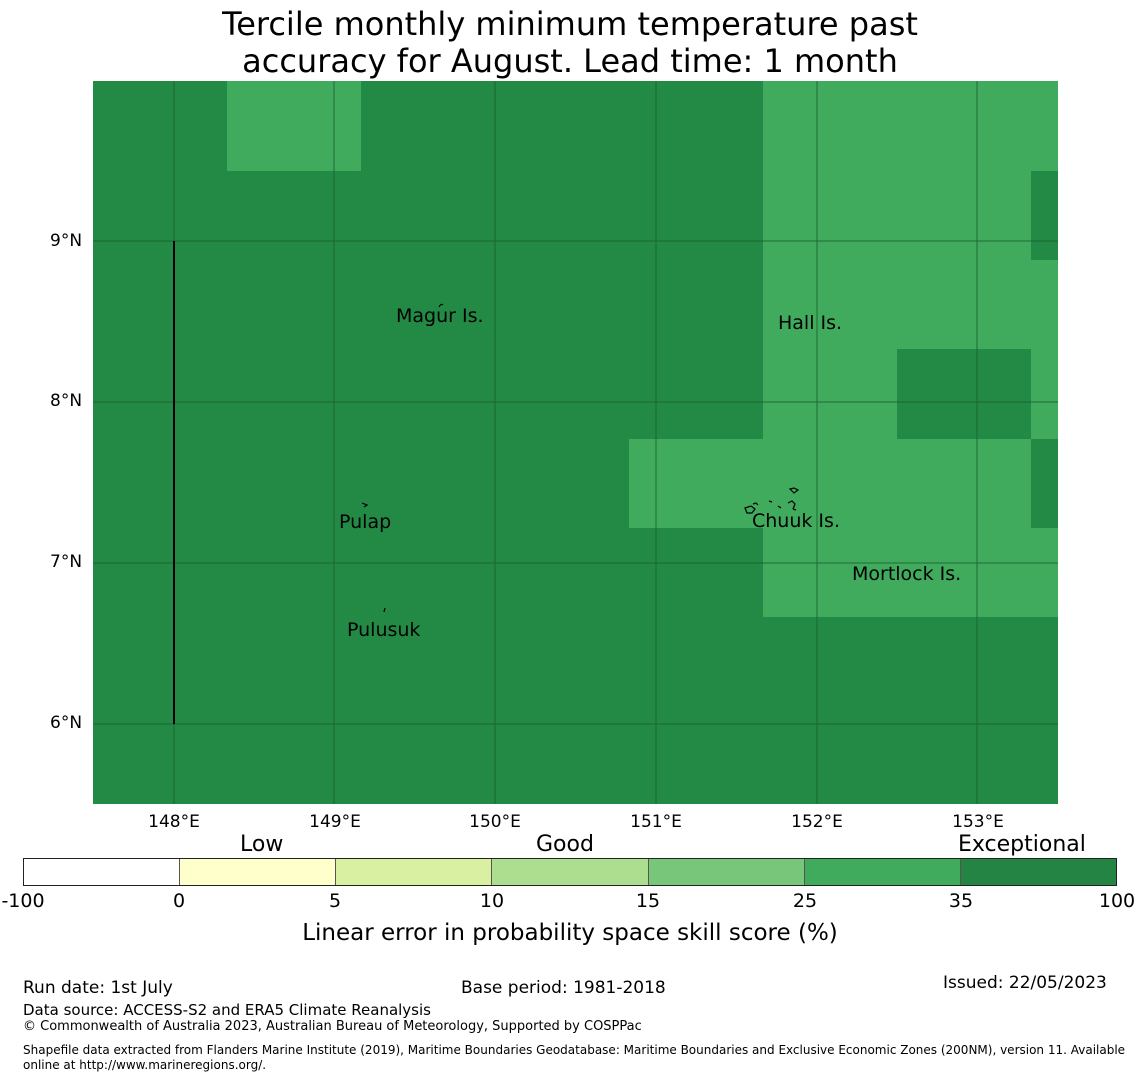  What do you see at coordinates (335, 822) in the screenshot?
I see `x-tick-label: 149°E` at bounding box center [335, 822].